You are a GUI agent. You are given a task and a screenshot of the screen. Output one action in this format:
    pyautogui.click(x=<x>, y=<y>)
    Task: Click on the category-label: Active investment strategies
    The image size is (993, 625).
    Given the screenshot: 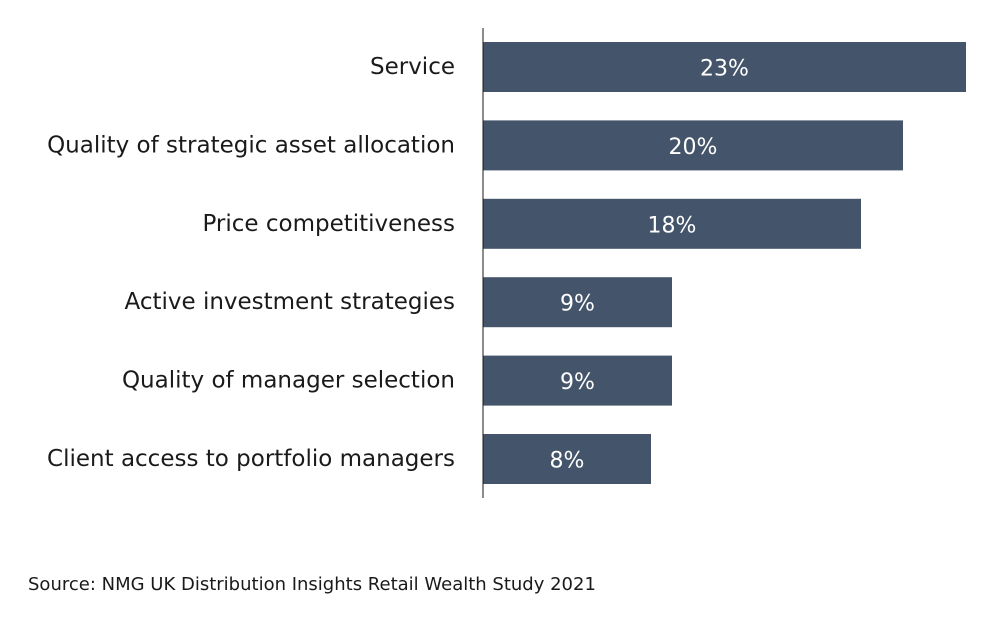 What is the action you would take?
    pyautogui.click(x=290, y=302)
    